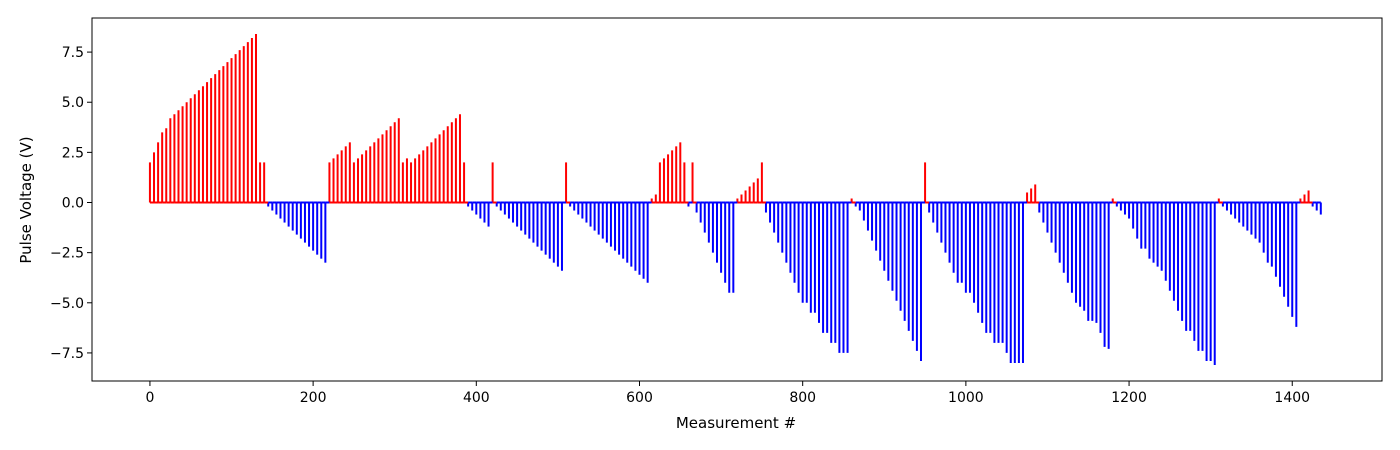  What do you see at coordinates (73, 53) in the screenshot?
I see `y-tick-label: 7.5` at bounding box center [73, 53].